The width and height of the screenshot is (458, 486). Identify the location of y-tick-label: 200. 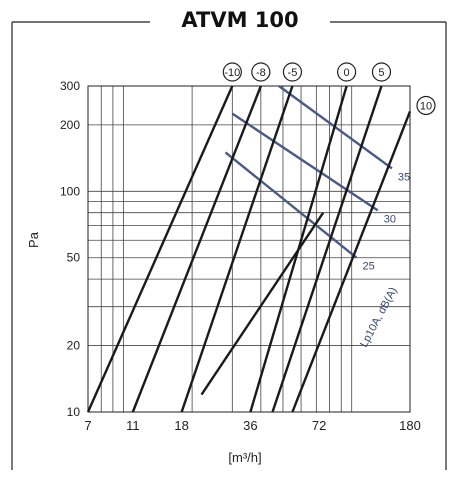
(70, 125).